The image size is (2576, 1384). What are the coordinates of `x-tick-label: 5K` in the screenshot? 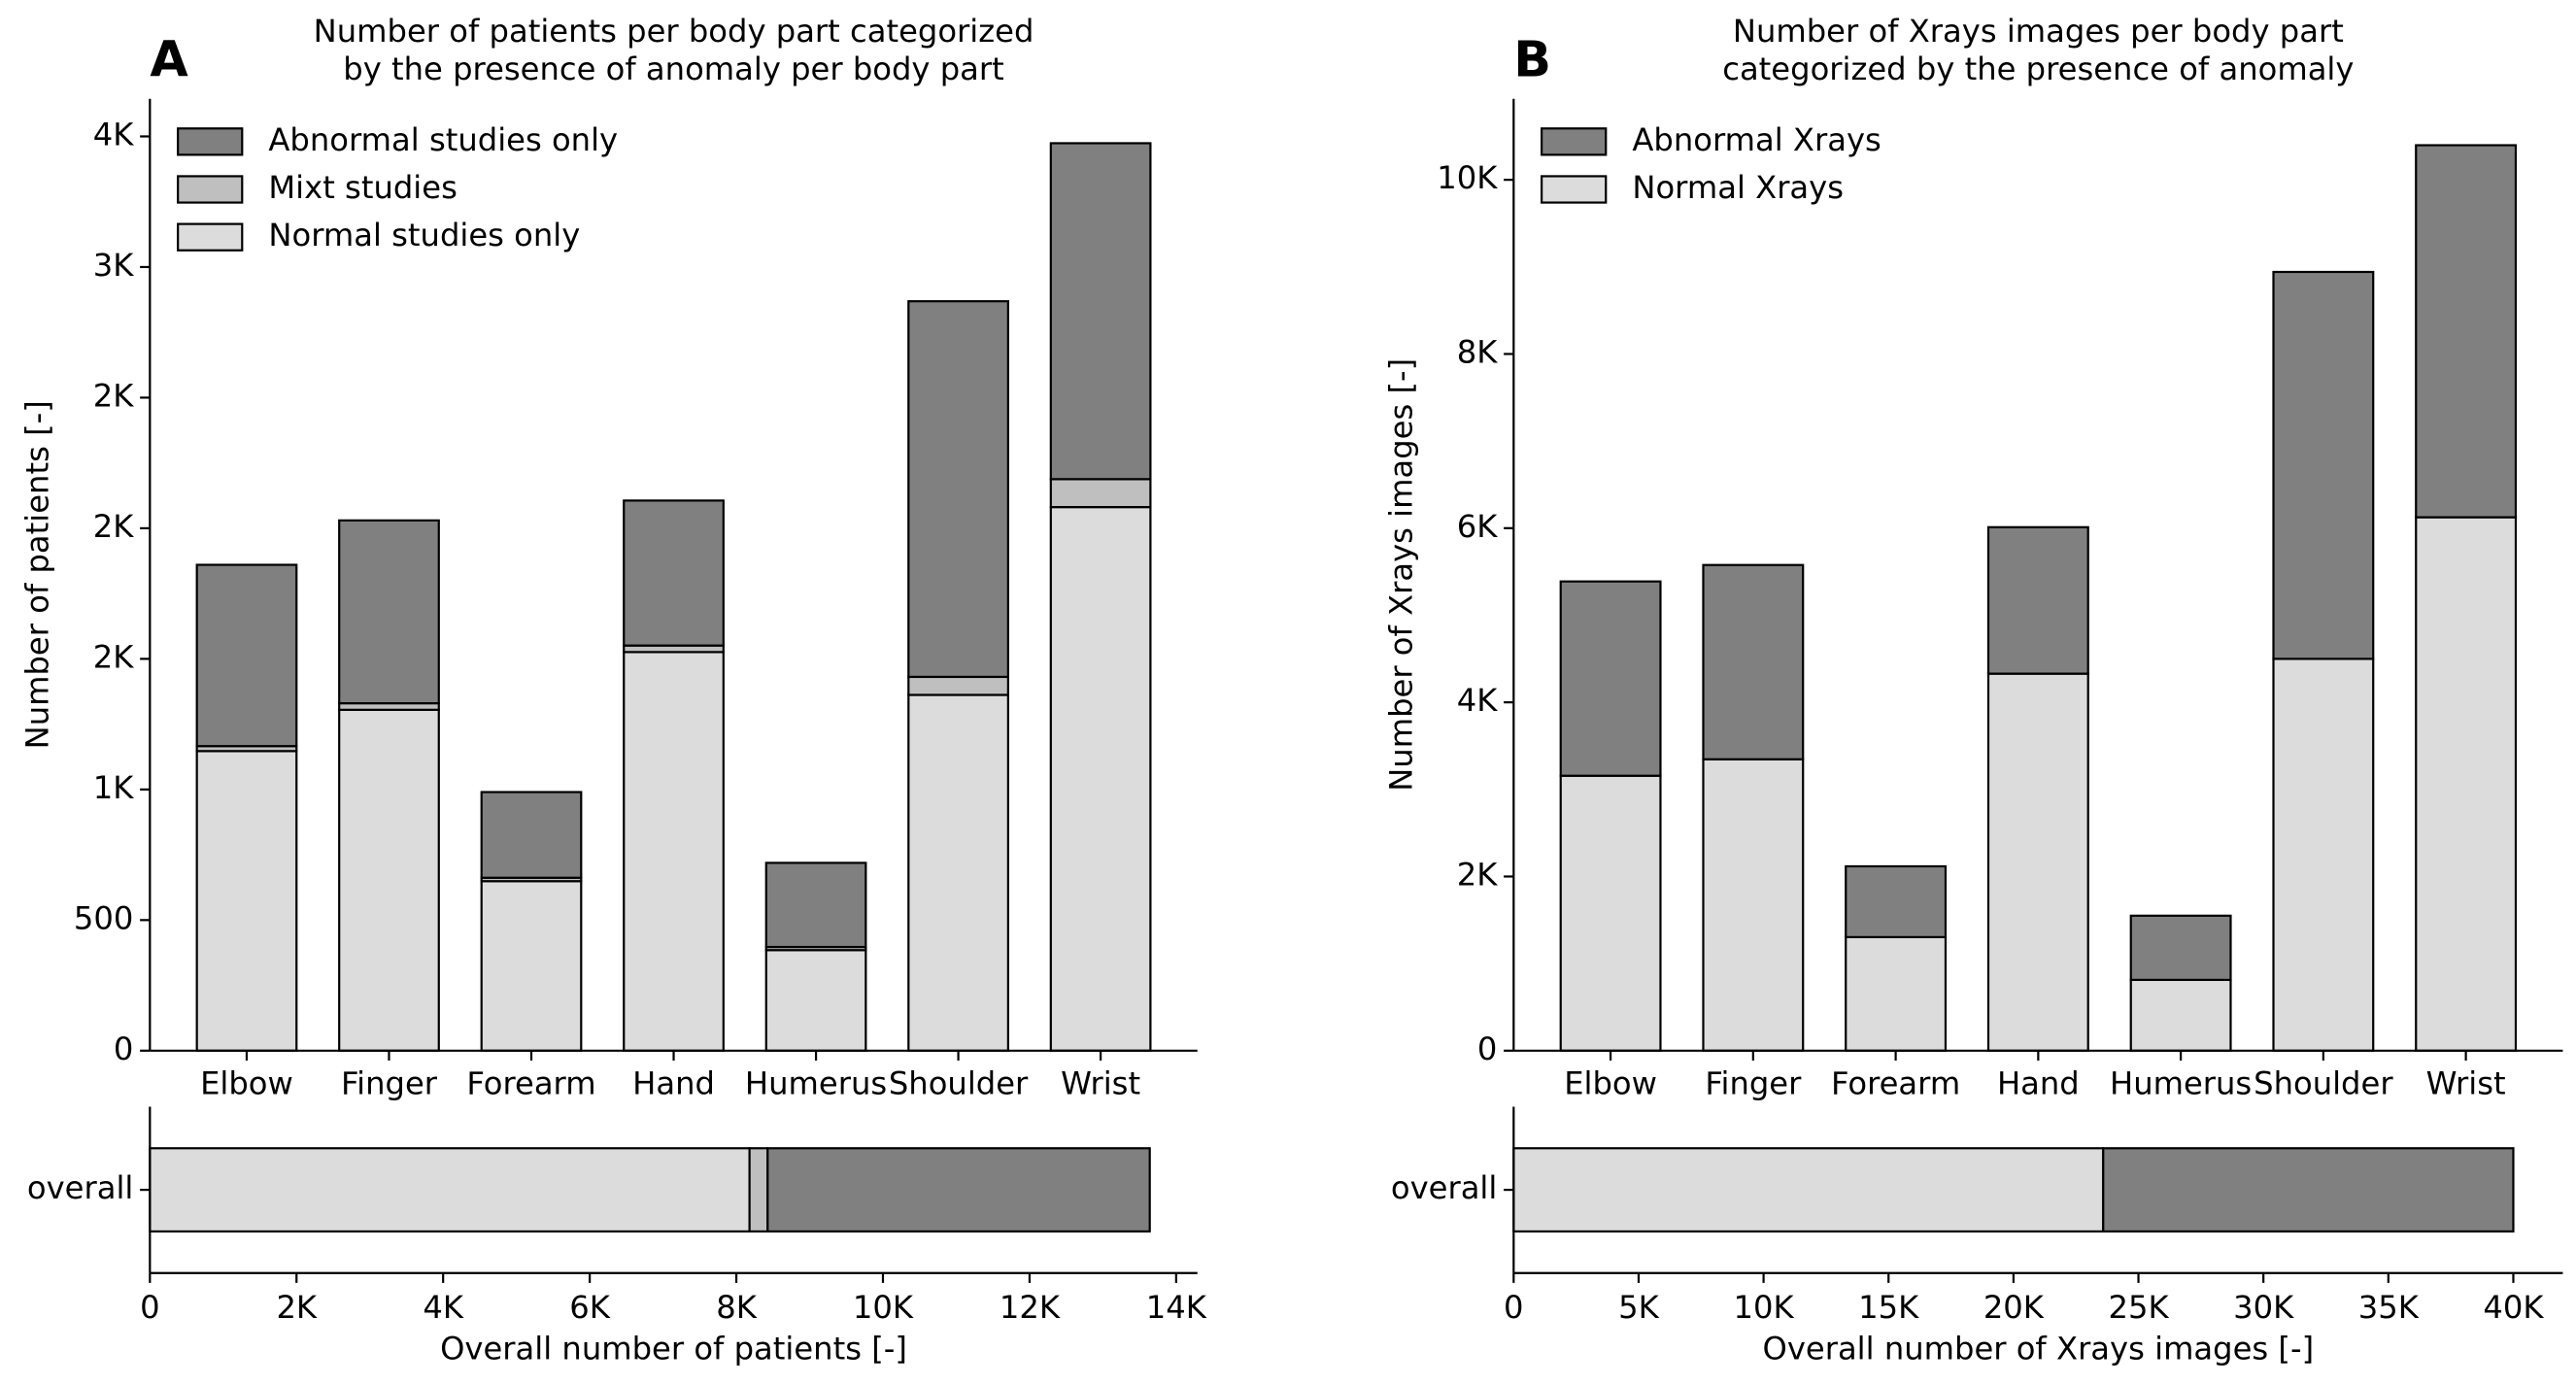 It's located at (1638, 1307).